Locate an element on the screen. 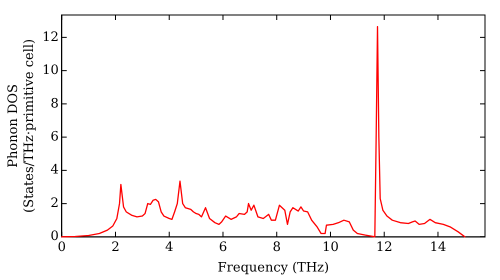 The height and width of the screenshot is (280, 500). x-tick-label: 14 is located at coordinates (438, 247).